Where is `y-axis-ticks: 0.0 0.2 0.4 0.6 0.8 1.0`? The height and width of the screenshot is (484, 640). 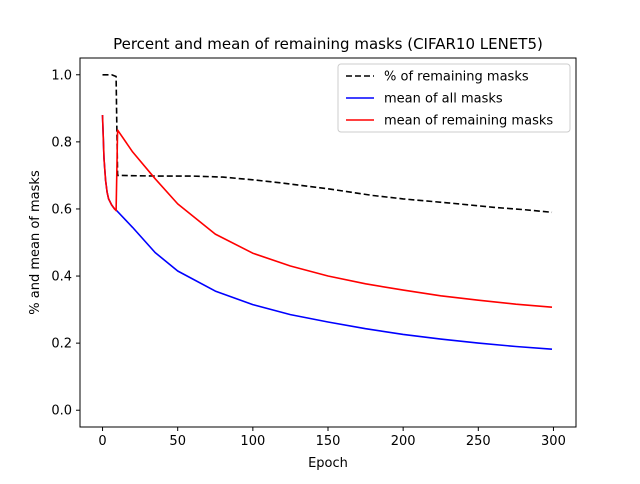 y-axis-ticks: 0.0 0.2 0.4 0.6 0.8 1.0 is located at coordinates (65, 243).